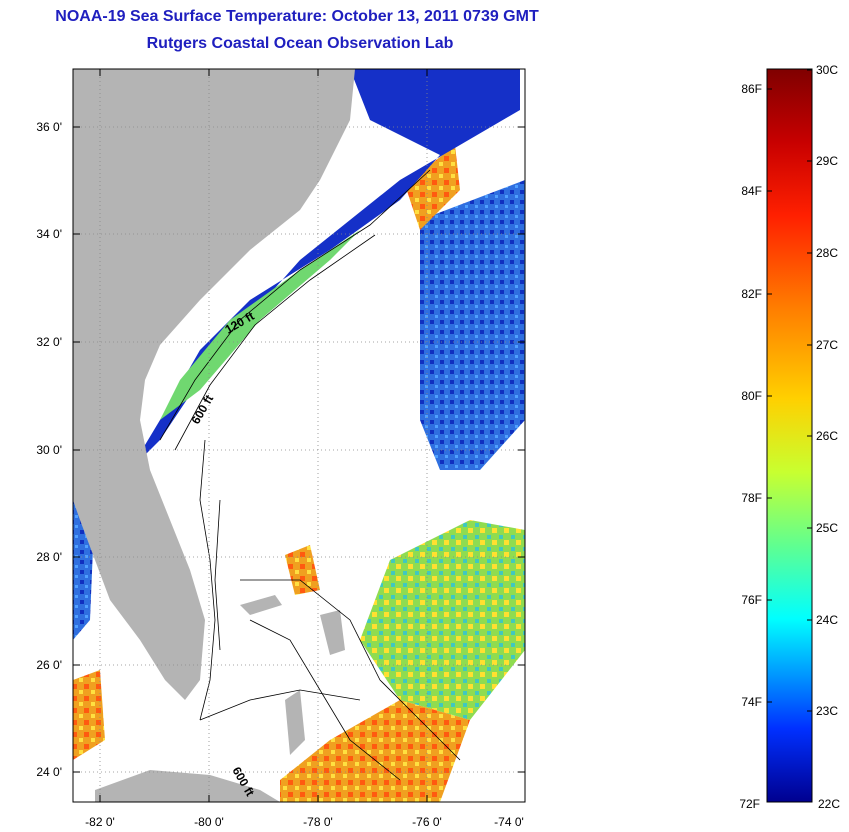 The height and width of the screenshot is (832, 849). Describe the element at coordinates (49, 342) in the screenshot. I see `lat-label-32: 32 0'` at that location.